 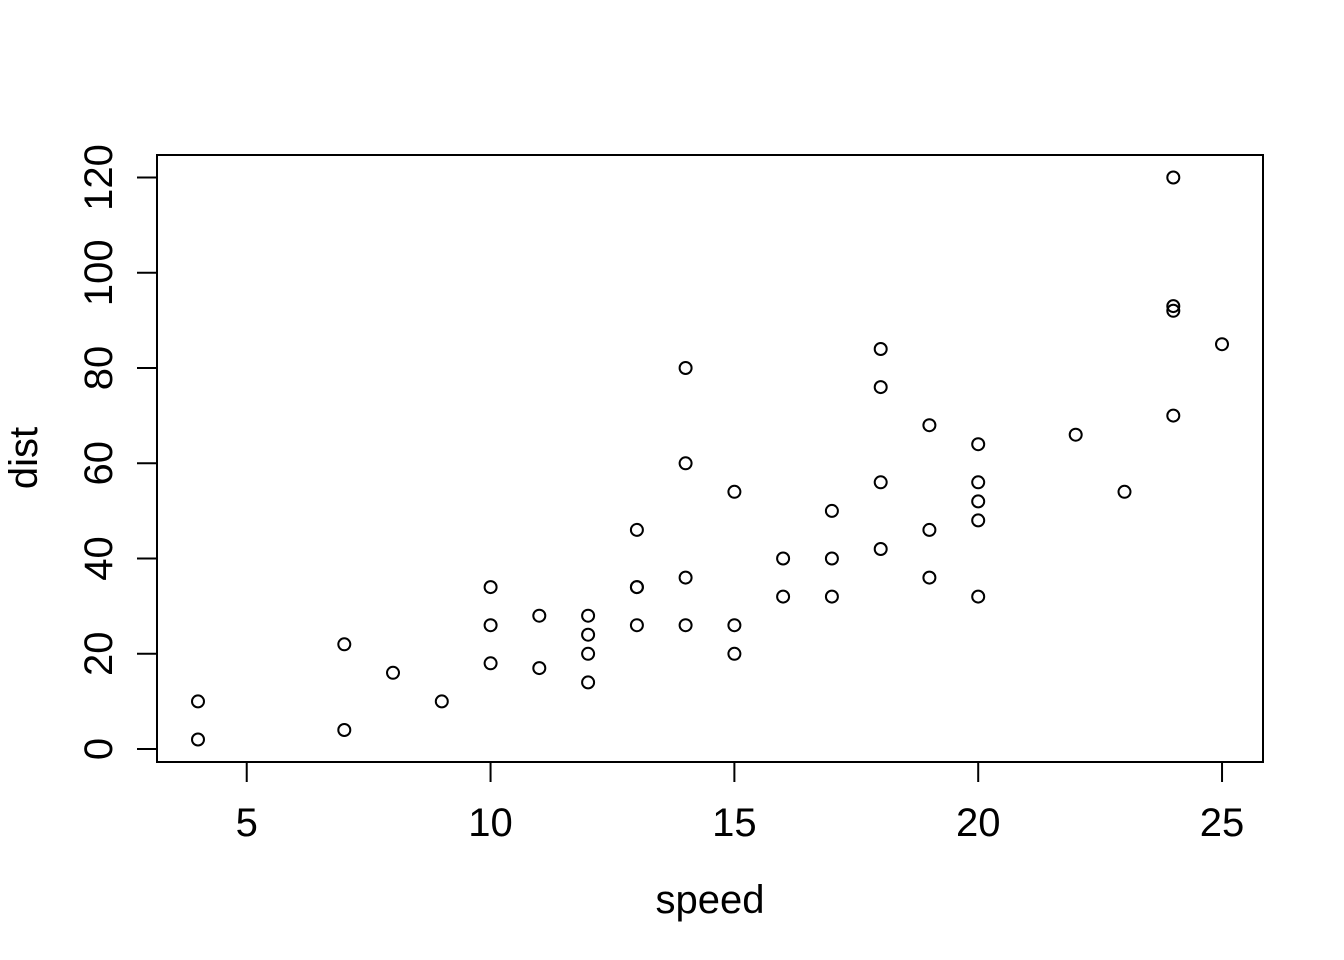 What do you see at coordinates (24, 458) in the screenshot?
I see `y-axis-title: dist` at bounding box center [24, 458].